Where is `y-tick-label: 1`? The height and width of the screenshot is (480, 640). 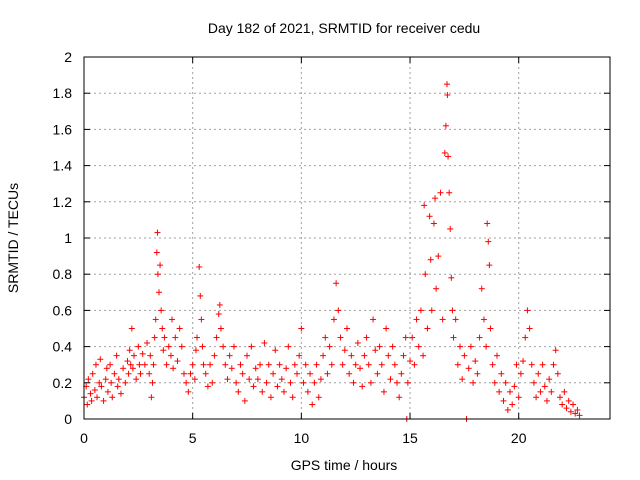 y-tick-label: 1 is located at coordinates (68, 238).